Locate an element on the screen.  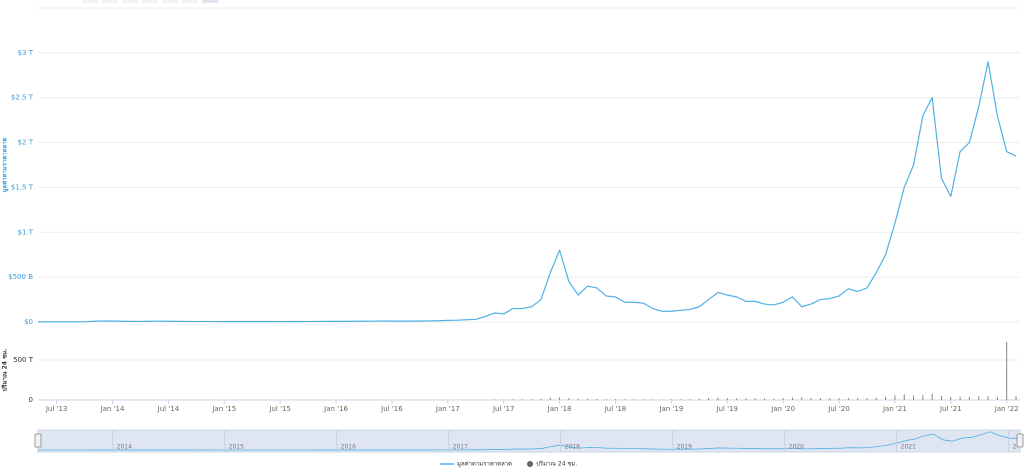
y-axis-title: มูลค่าตามราคาตลาด is located at coordinates (6, 164).